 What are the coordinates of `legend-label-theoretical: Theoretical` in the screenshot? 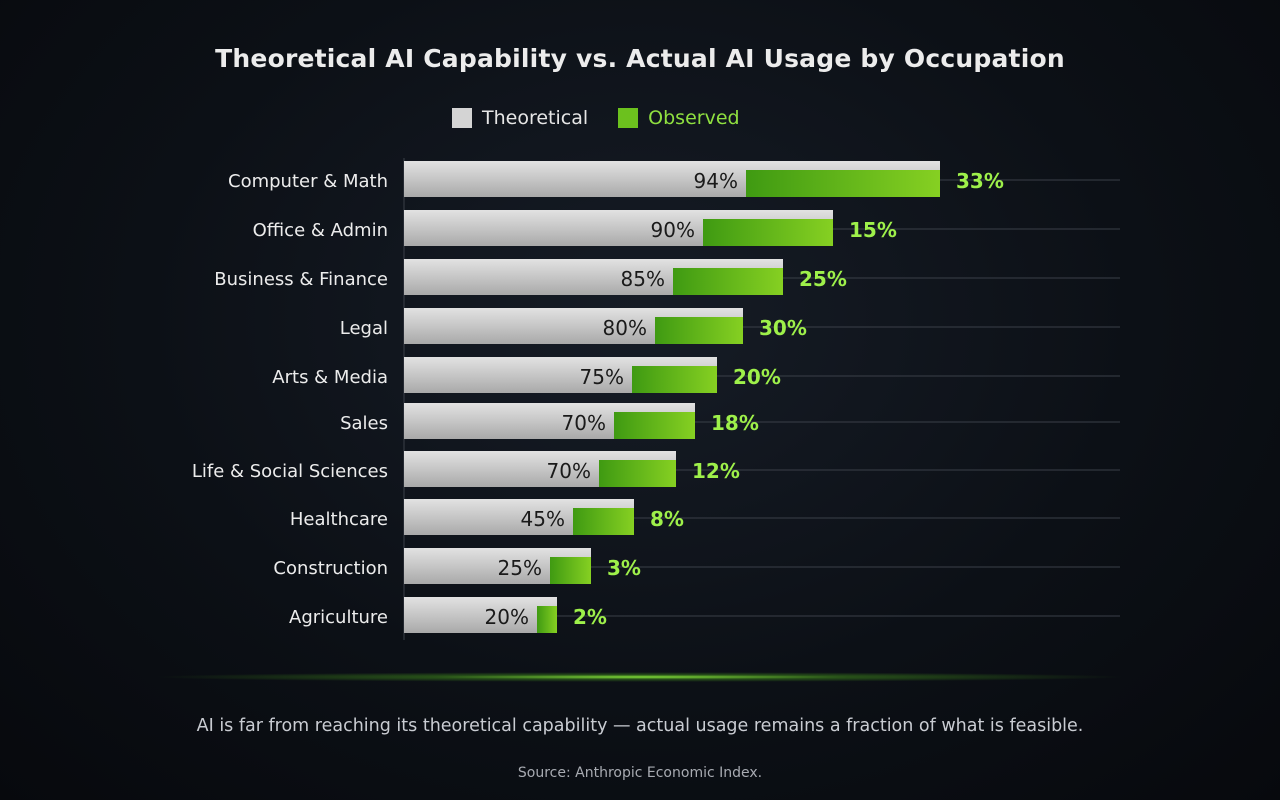 It's located at (535, 118).